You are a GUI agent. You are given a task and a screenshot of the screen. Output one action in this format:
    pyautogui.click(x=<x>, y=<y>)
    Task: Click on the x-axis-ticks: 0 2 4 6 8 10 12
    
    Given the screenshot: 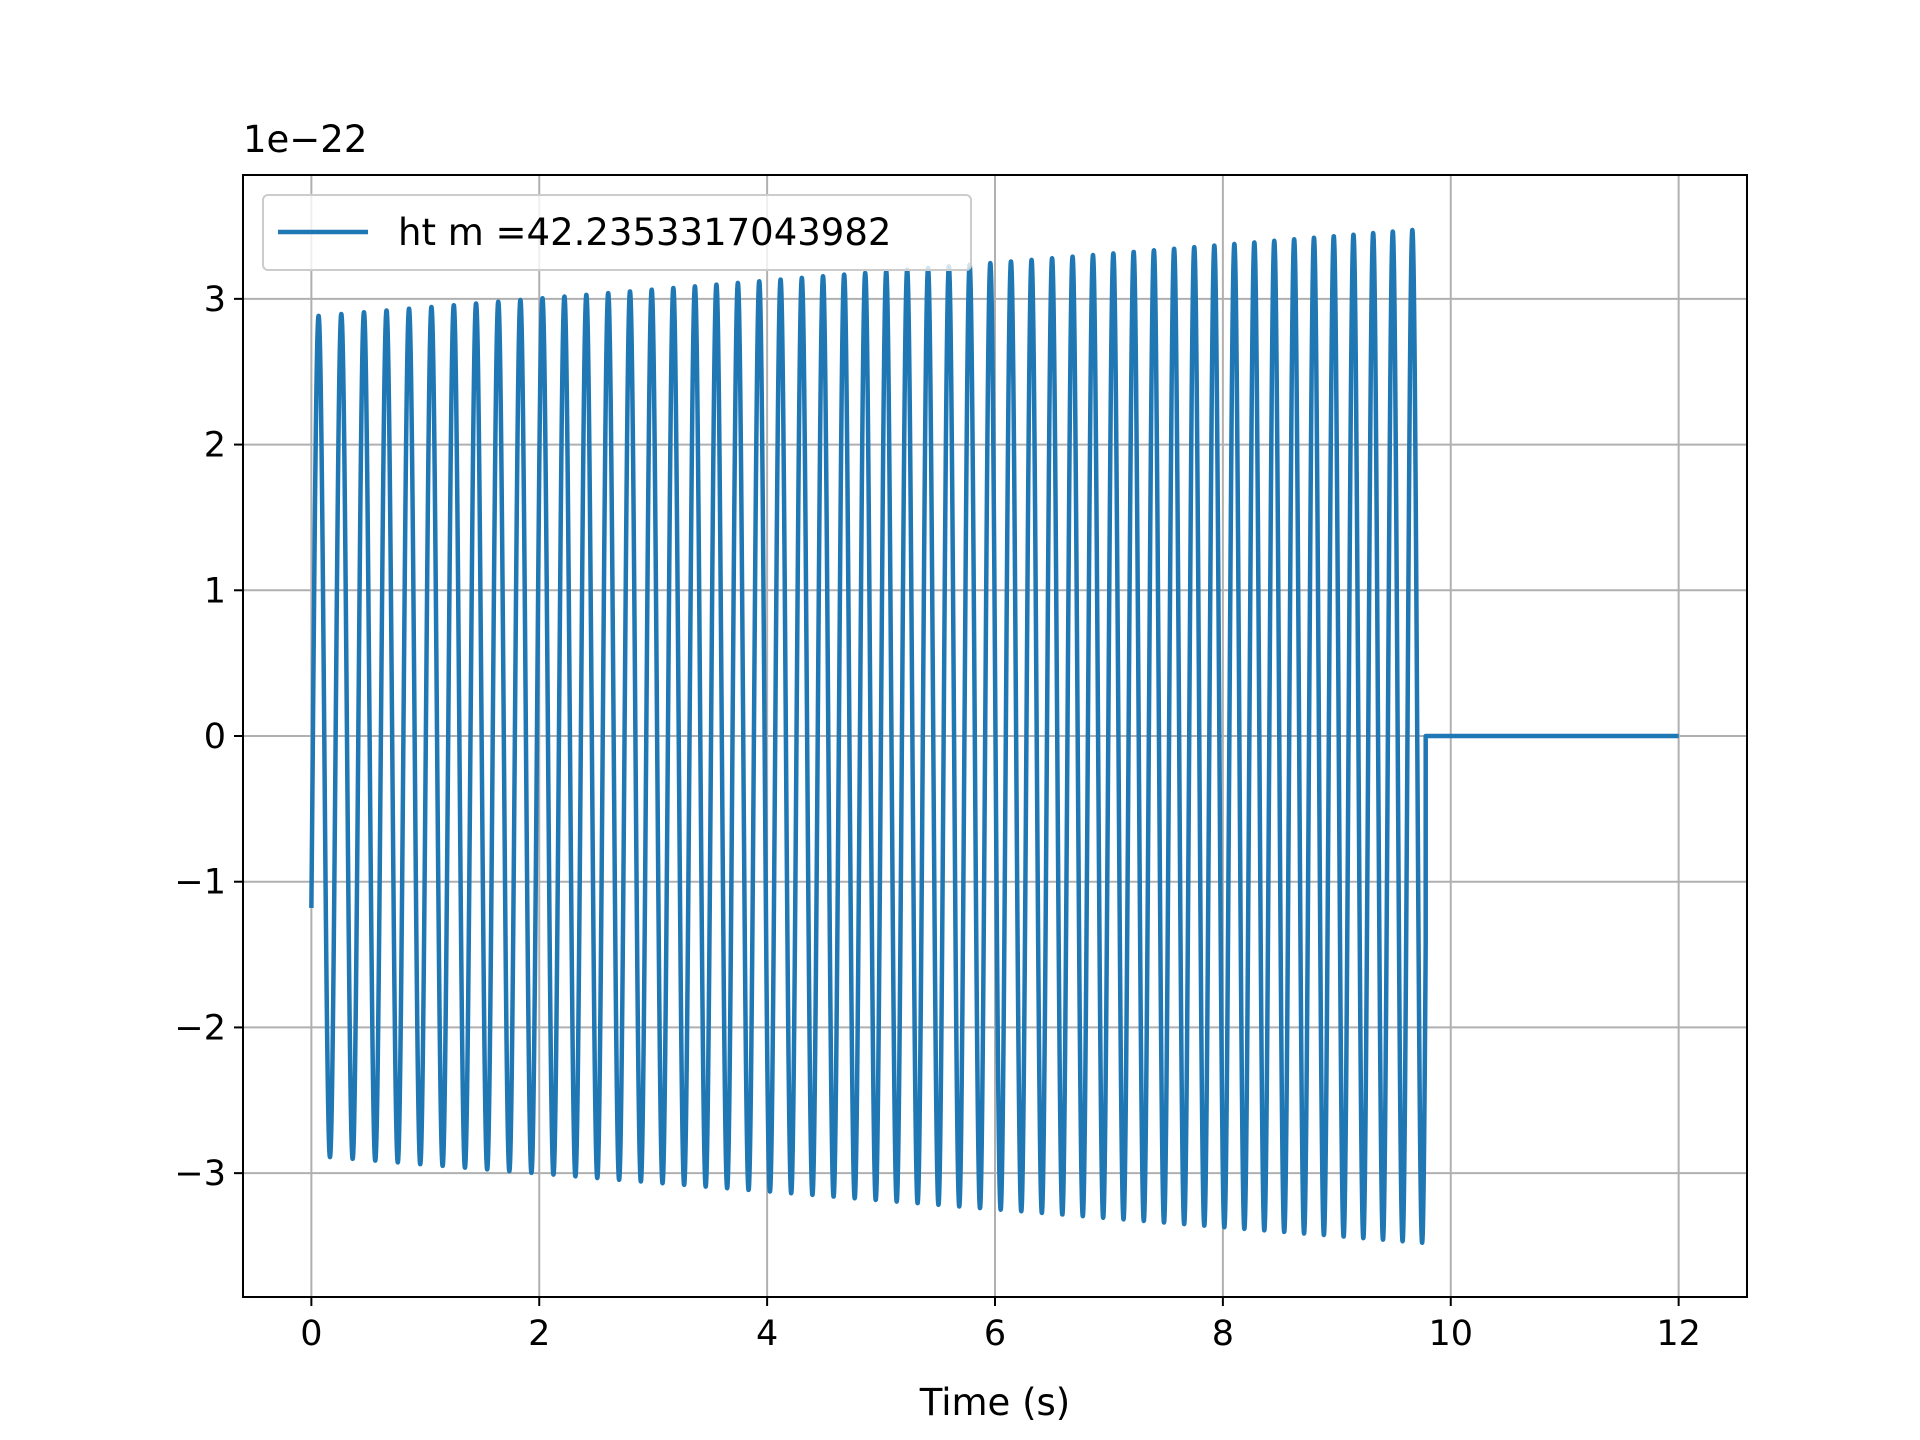 What is the action you would take?
    pyautogui.click(x=1000, y=1325)
    